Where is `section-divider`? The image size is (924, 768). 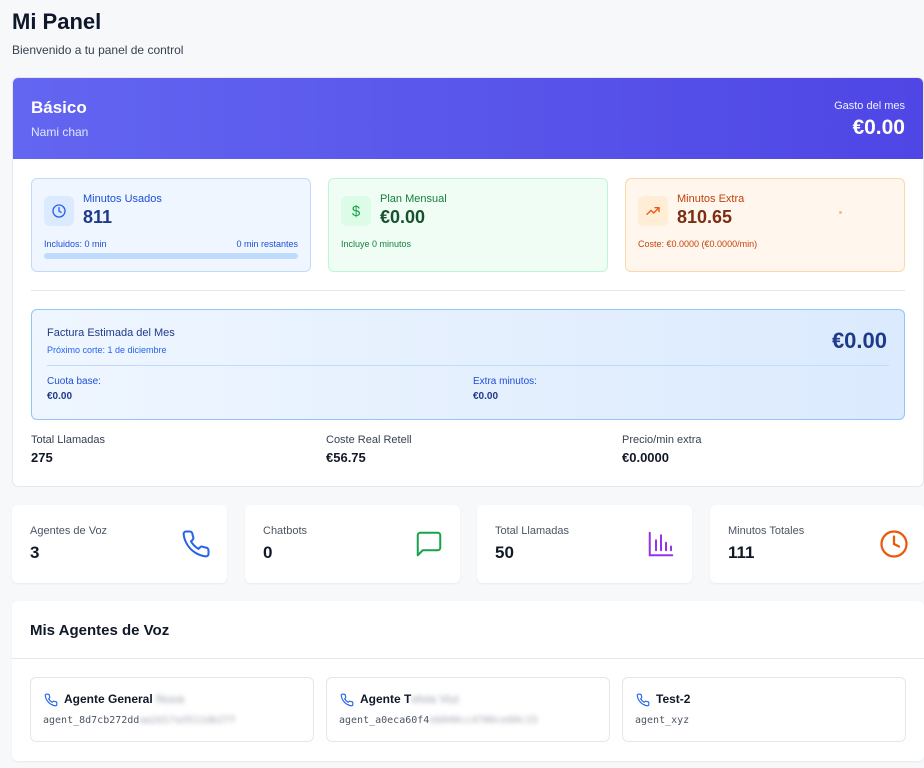
section-divider is located at coordinates (468, 658).